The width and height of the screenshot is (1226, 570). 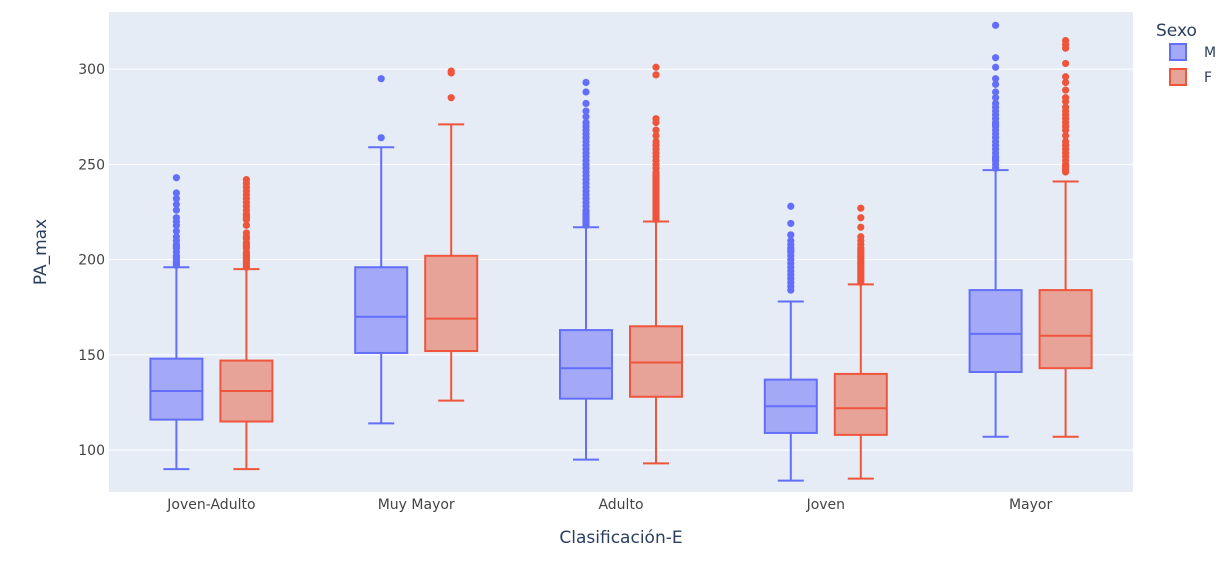 I want to click on legend-swatch-F, so click(x=1178, y=77).